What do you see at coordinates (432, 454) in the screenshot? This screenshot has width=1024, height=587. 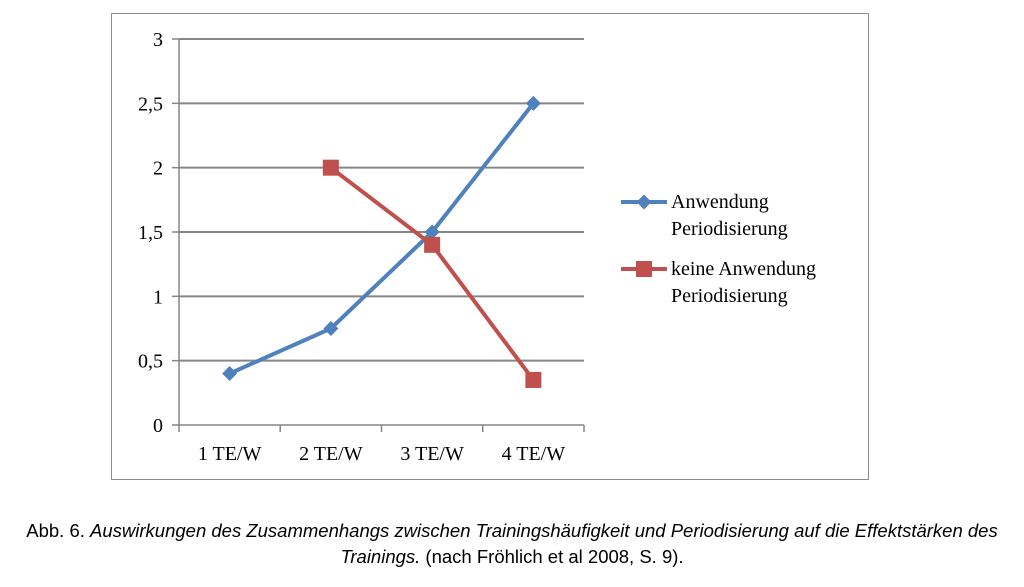 I see `x-tick-label: 3 TE/W` at bounding box center [432, 454].